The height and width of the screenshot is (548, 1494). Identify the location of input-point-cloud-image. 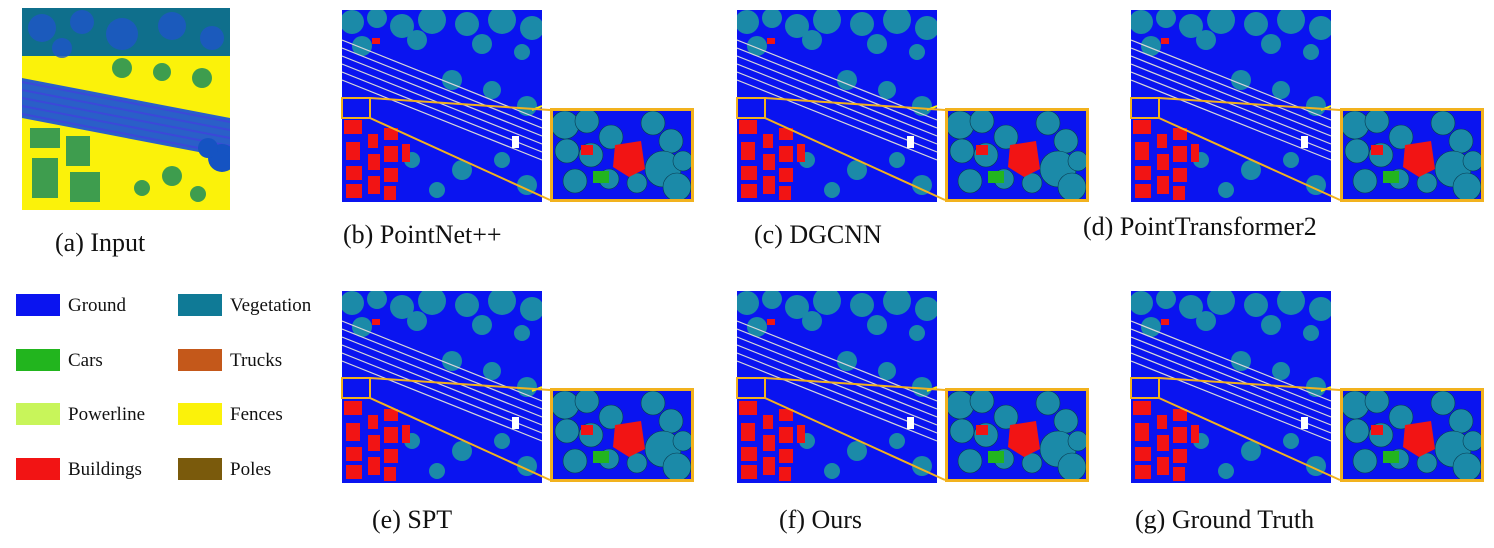
(126, 109).